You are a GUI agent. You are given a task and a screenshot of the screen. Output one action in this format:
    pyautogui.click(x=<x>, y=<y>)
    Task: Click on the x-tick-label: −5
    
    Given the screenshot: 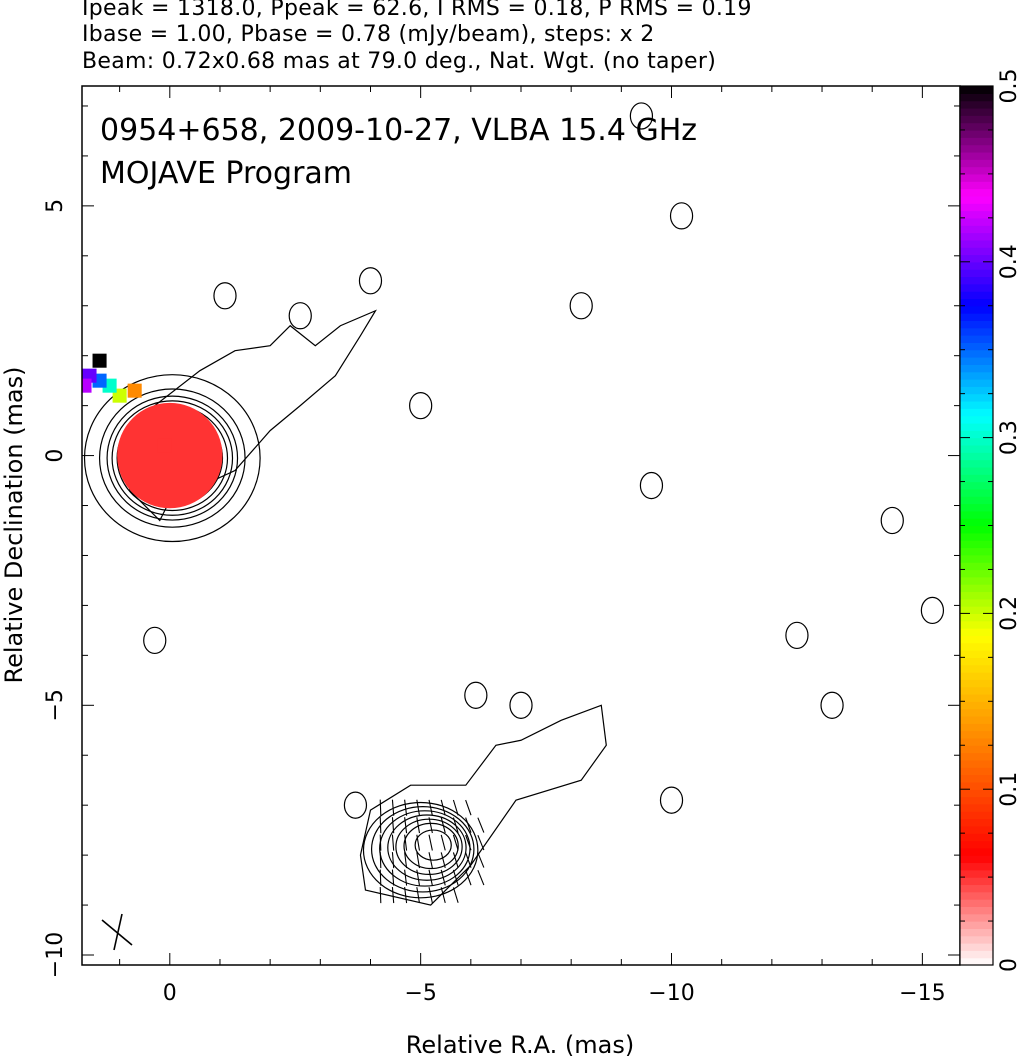 What is the action you would take?
    pyautogui.click(x=420, y=993)
    